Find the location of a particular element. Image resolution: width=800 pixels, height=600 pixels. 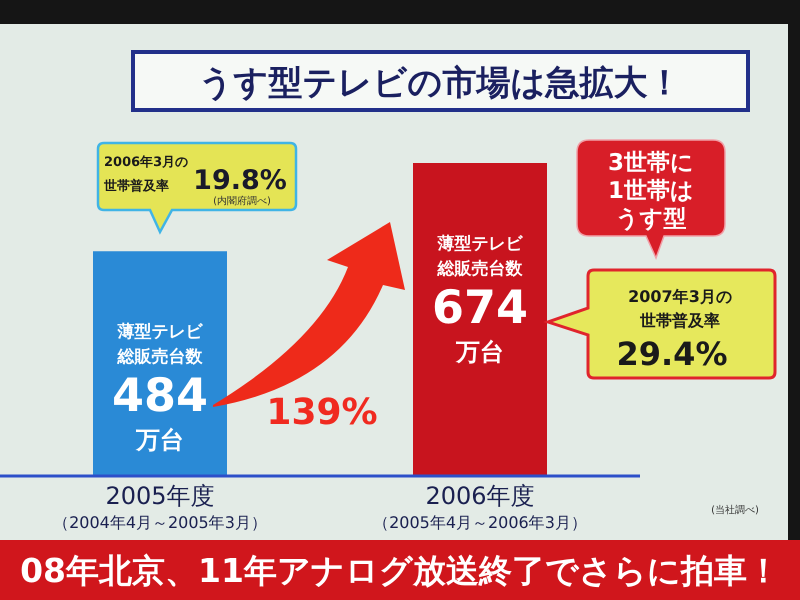

data-label: 674 is located at coordinates (480, 307).